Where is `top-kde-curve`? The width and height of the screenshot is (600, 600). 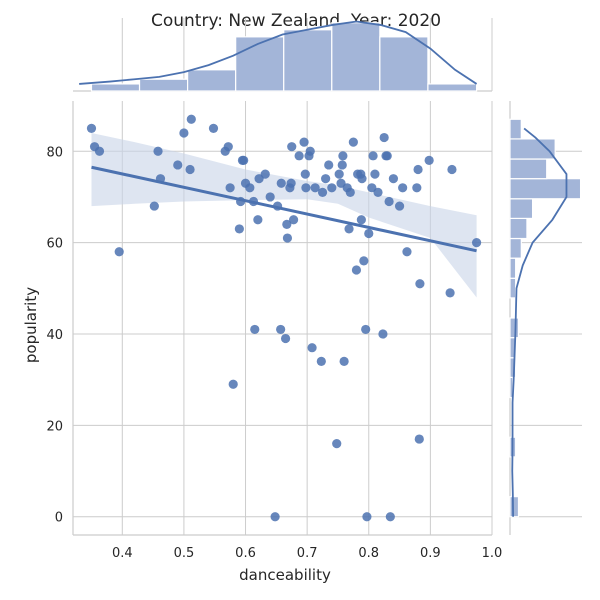 top-kde-curve is located at coordinates (278, 52).